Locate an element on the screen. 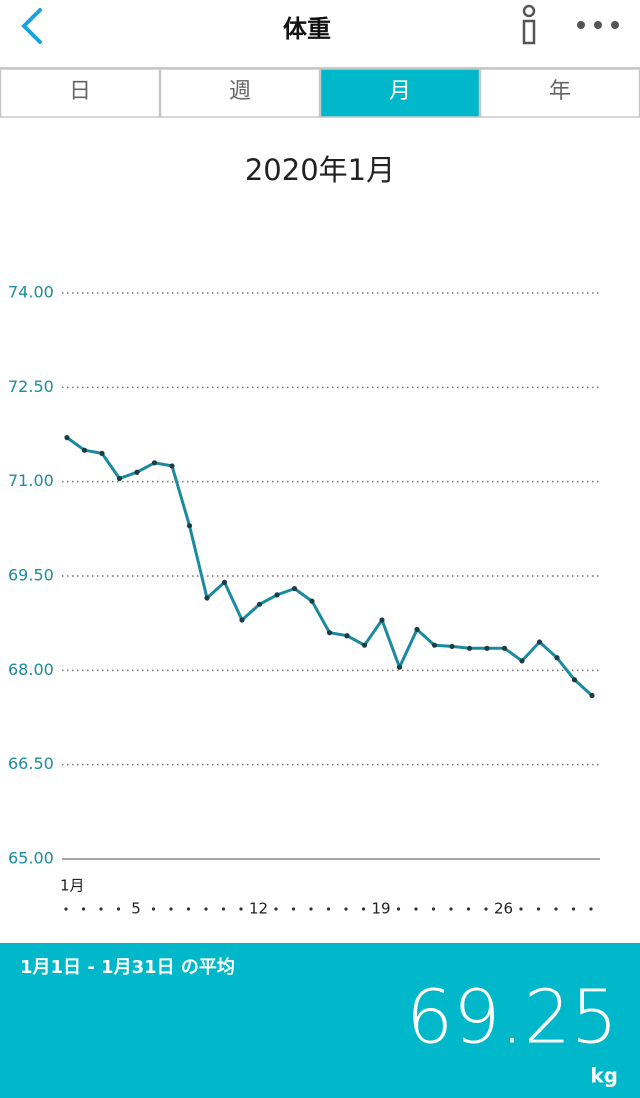  x-tick-label: 5 is located at coordinates (136, 909).